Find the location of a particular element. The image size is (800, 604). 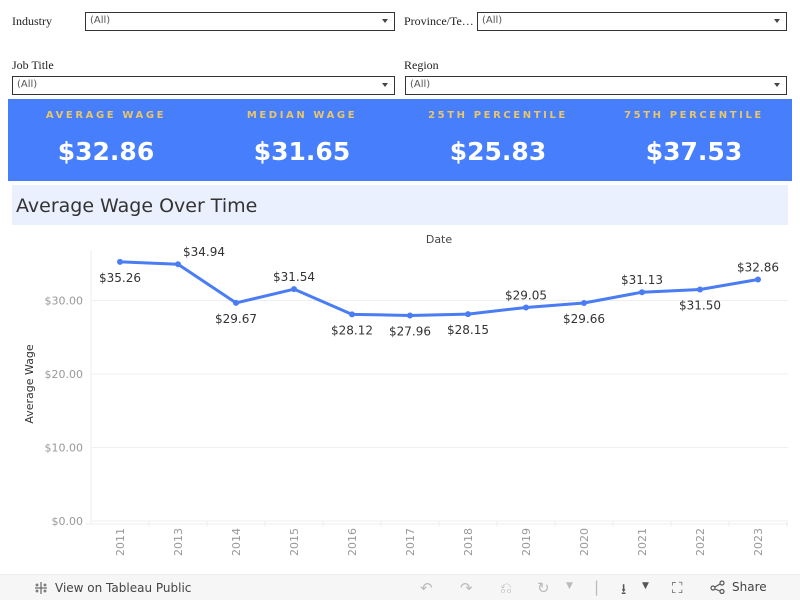

kpi-median-wage: MEDIAN WAGE $31.65 is located at coordinates (302, 140).